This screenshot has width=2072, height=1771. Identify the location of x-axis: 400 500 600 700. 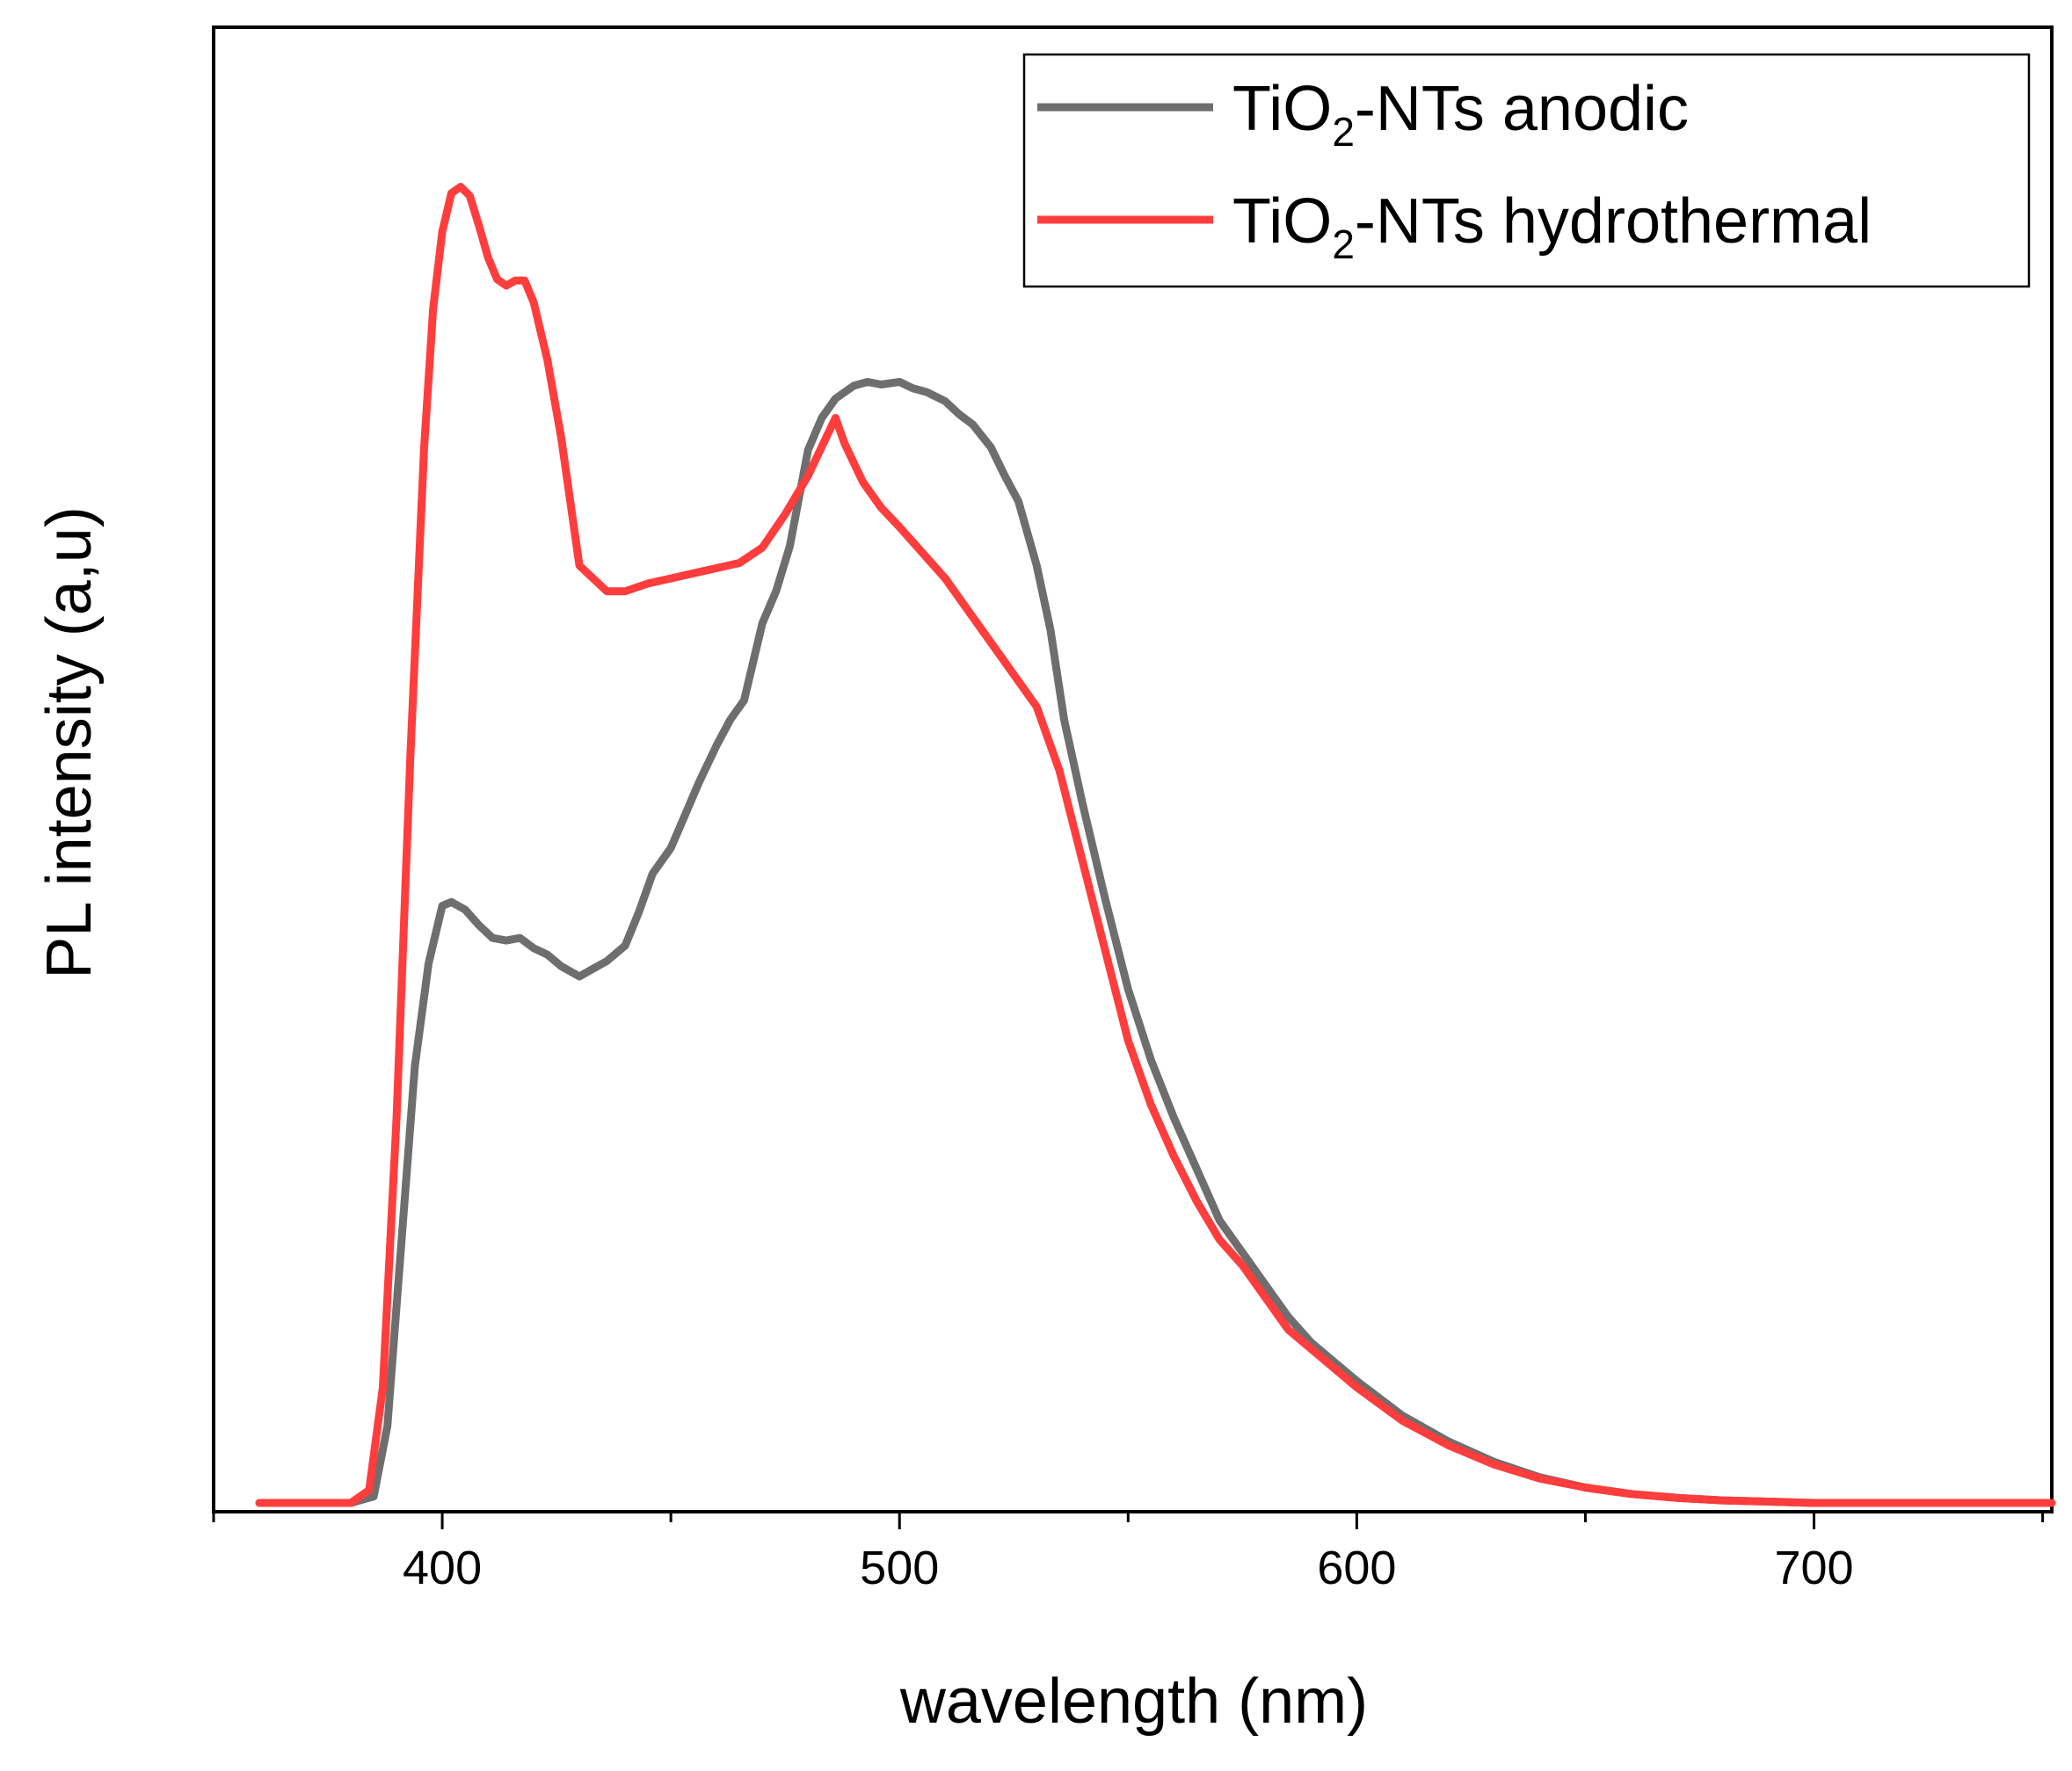
(1128, 1553).